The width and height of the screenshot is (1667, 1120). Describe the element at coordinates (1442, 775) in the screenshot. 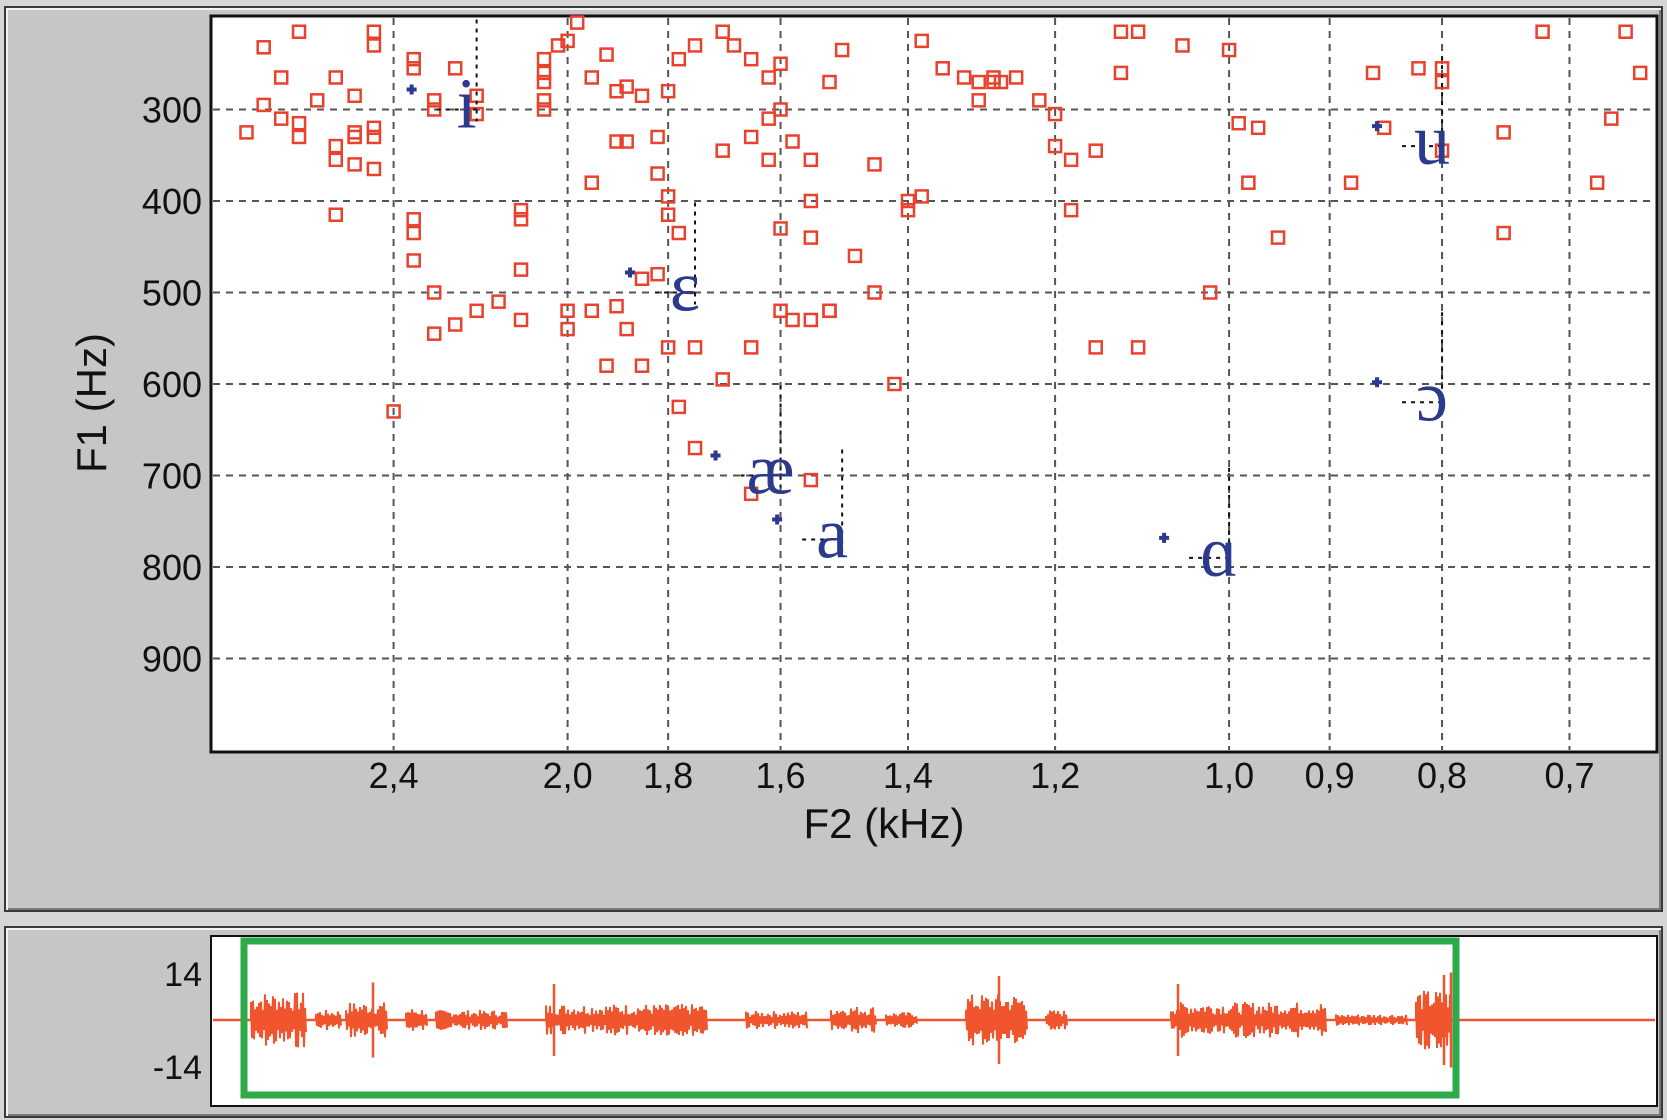

I see `x-tick-label: 0,8` at that location.